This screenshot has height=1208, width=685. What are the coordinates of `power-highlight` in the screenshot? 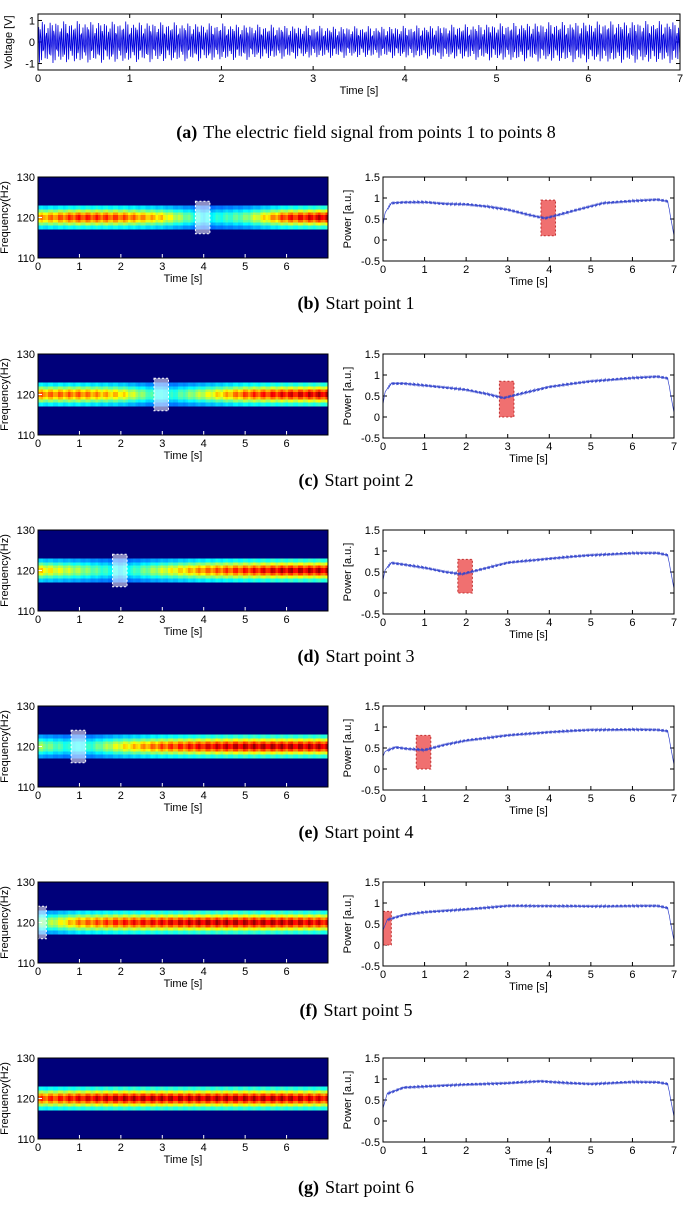 It's located at (423, 752).